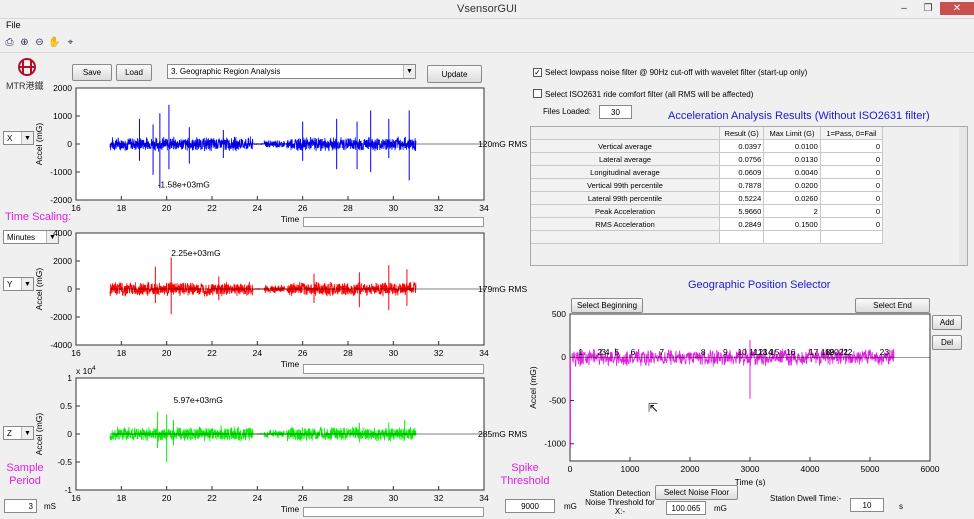 This screenshot has width=974, height=519. Describe the element at coordinates (733, 357) in the screenshot. I see `geo-trace` at that location.